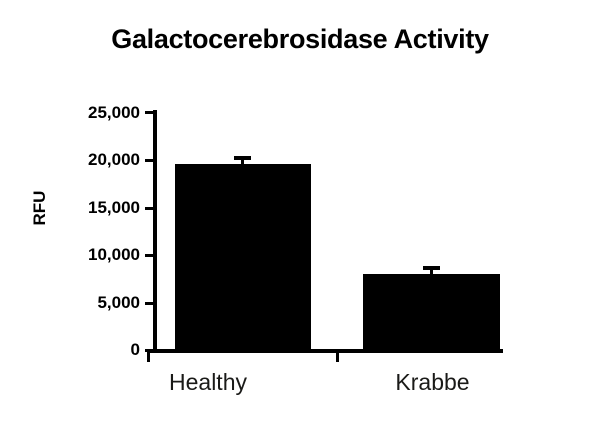  What do you see at coordinates (155, 231) in the screenshot?
I see `y-axis-line` at bounding box center [155, 231].